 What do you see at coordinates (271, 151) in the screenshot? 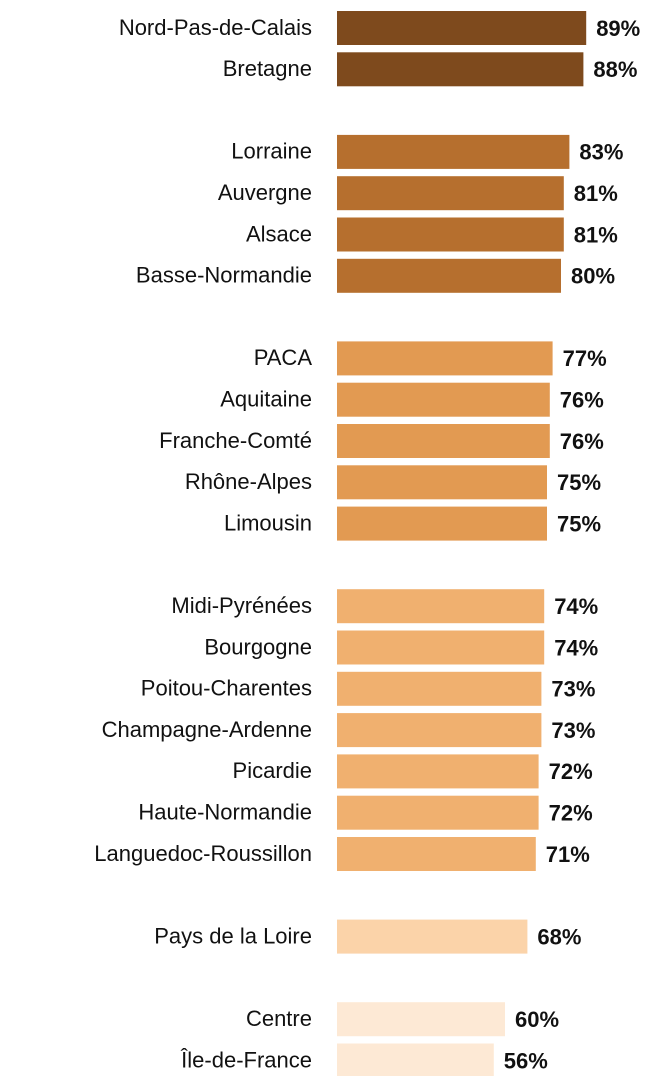
I see `category-label: Lorraine` at bounding box center [271, 151].